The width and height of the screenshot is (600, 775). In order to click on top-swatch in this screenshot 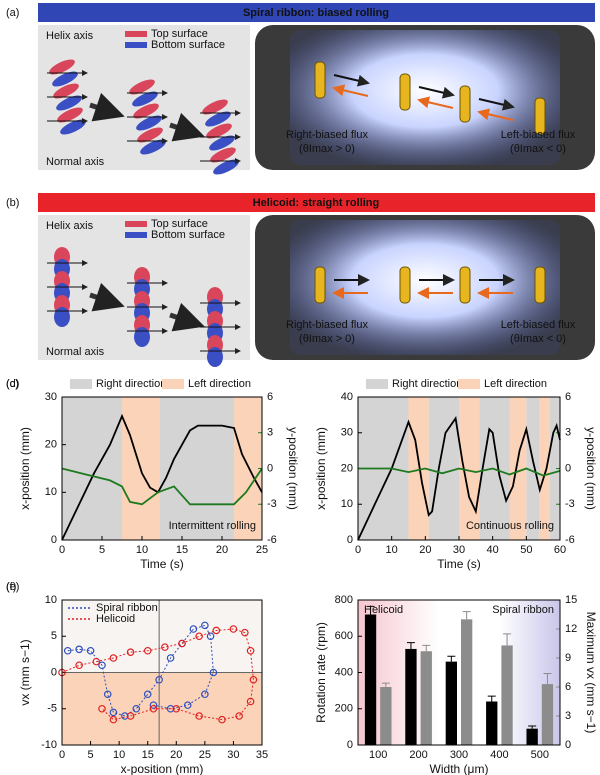, I will do `click(136, 34)`.